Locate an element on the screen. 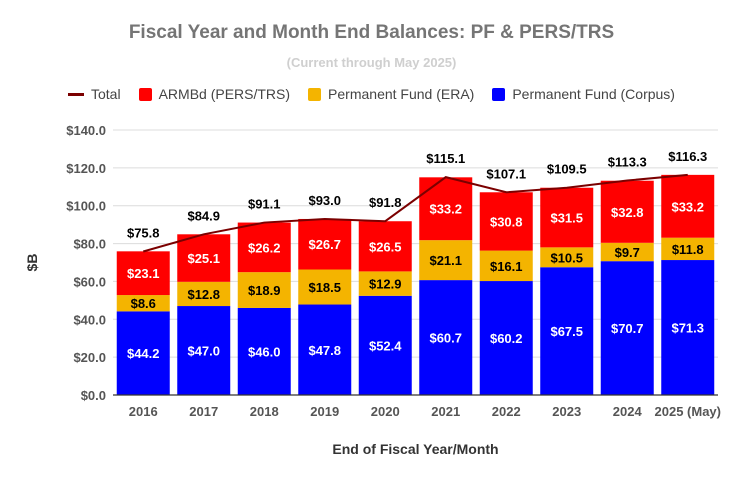 This screenshot has width=743, height=482. x-tick-label: 2021 is located at coordinates (445, 411).